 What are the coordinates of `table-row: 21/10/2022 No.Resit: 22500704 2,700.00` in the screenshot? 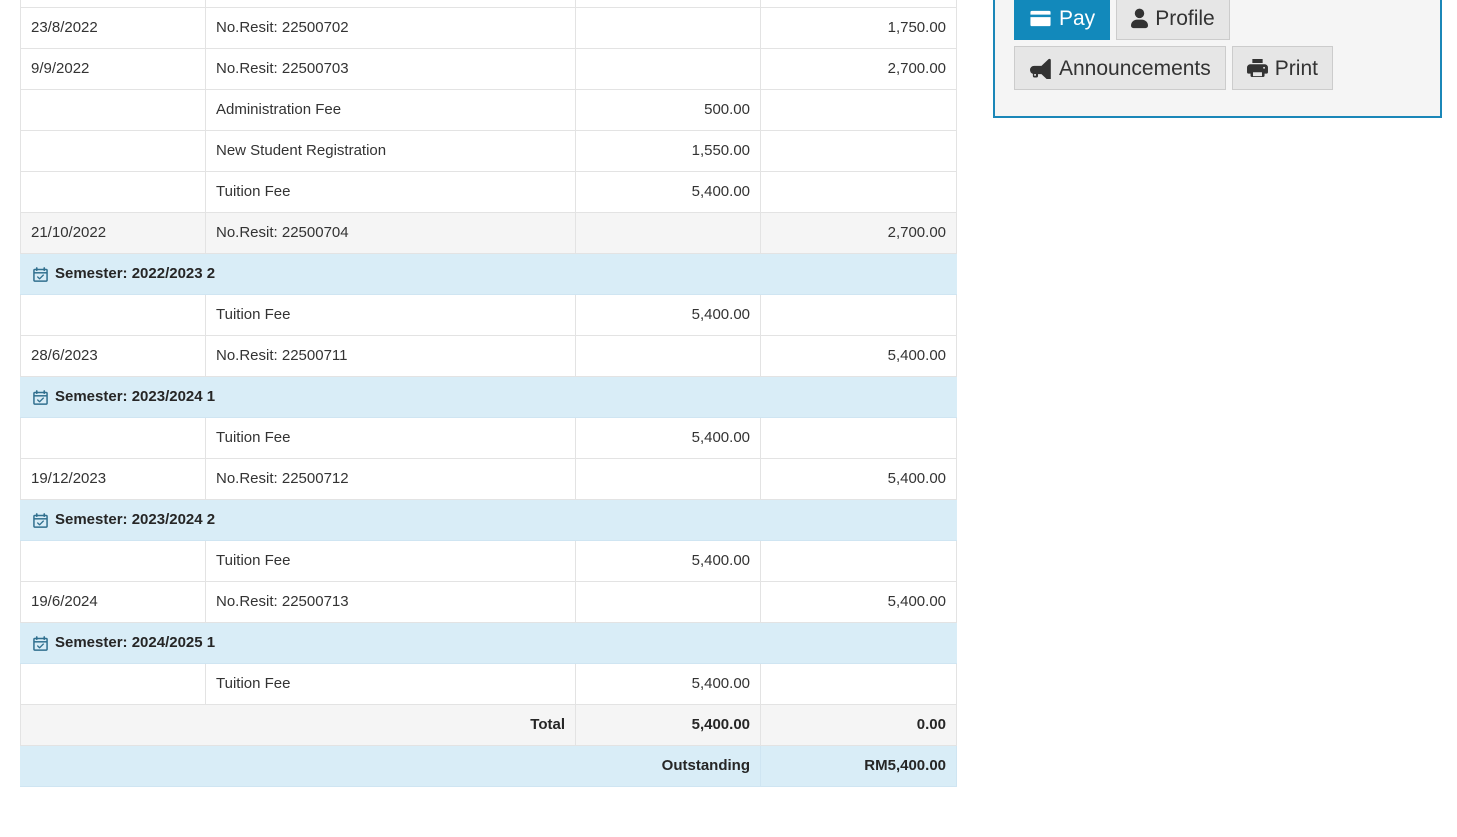 It's located at (488, 233).